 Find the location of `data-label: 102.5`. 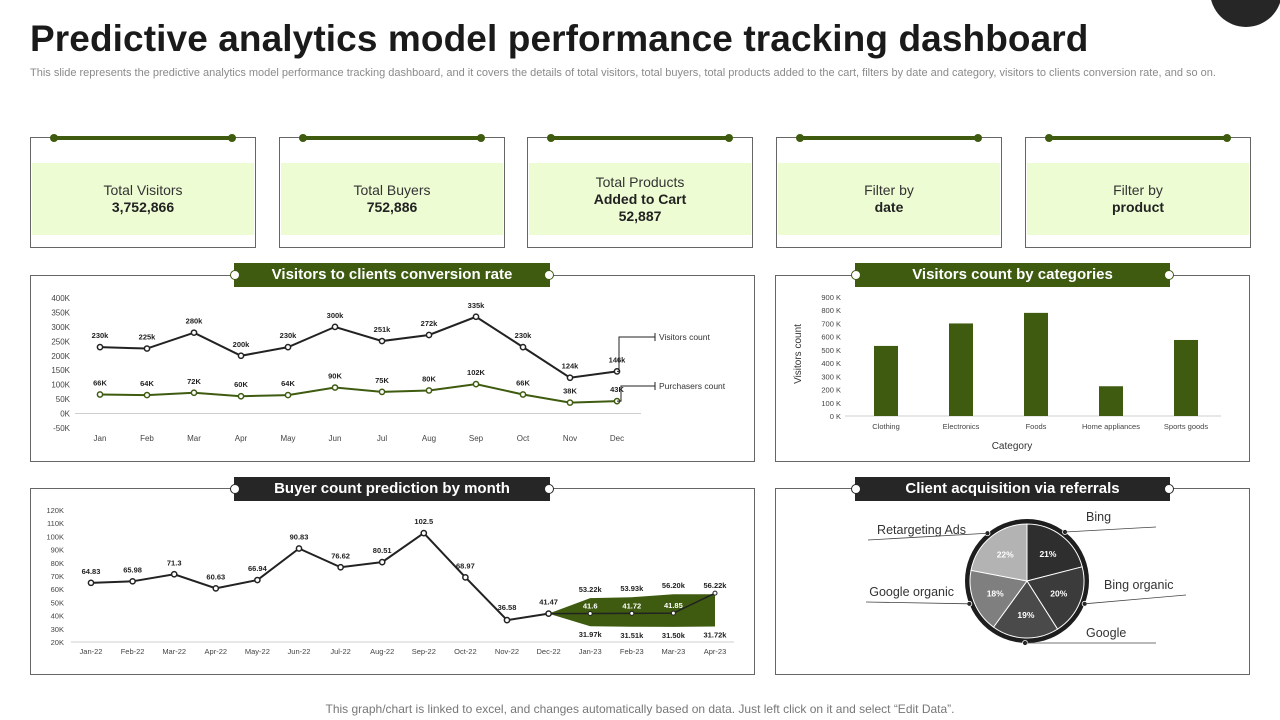

data-label: 102.5 is located at coordinates (423, 521).